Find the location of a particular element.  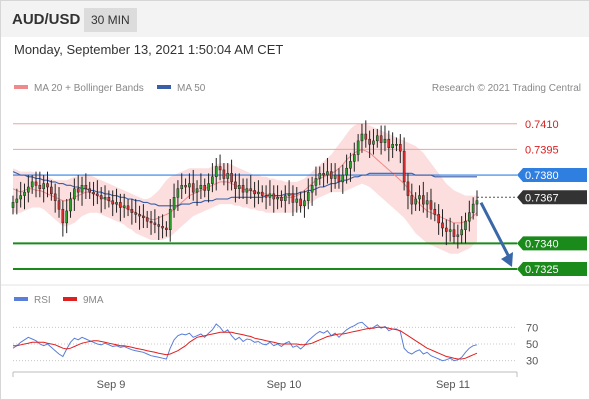

rsi-ma-line is located at coordinates (245, 343).